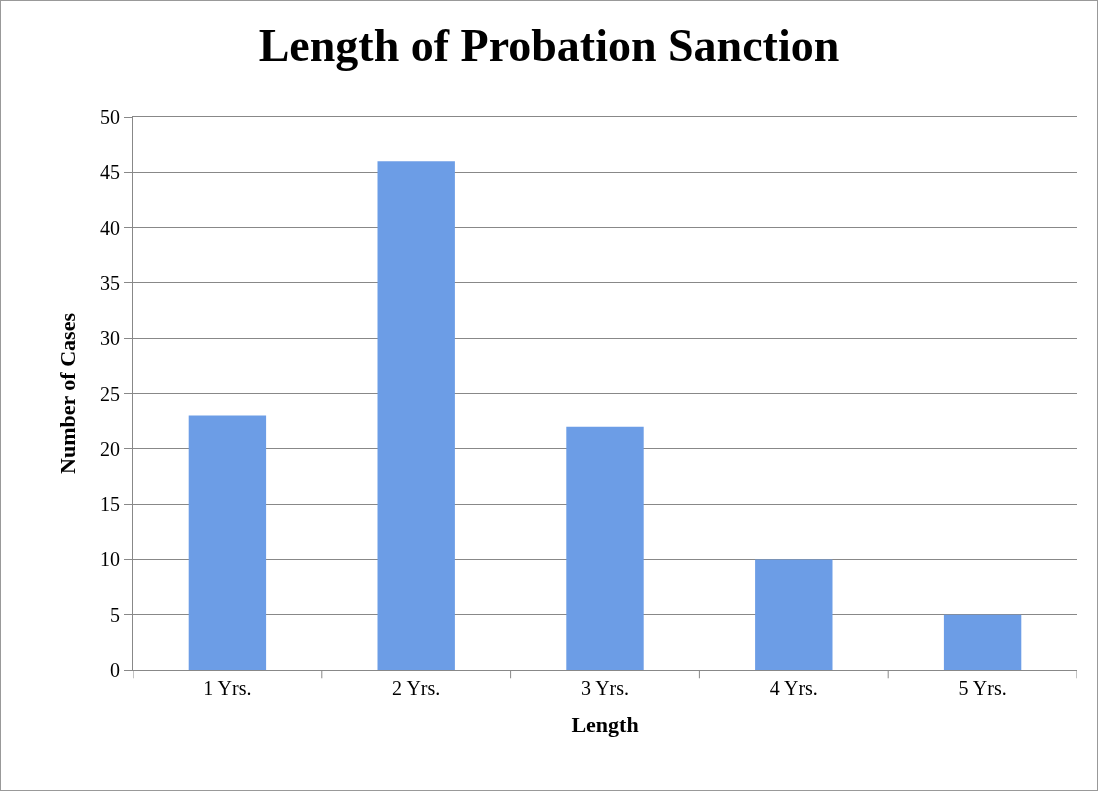 The height and width of the screenshot is (791, 1098). I want to click on y-tick-label: 50, so click(110, 117).